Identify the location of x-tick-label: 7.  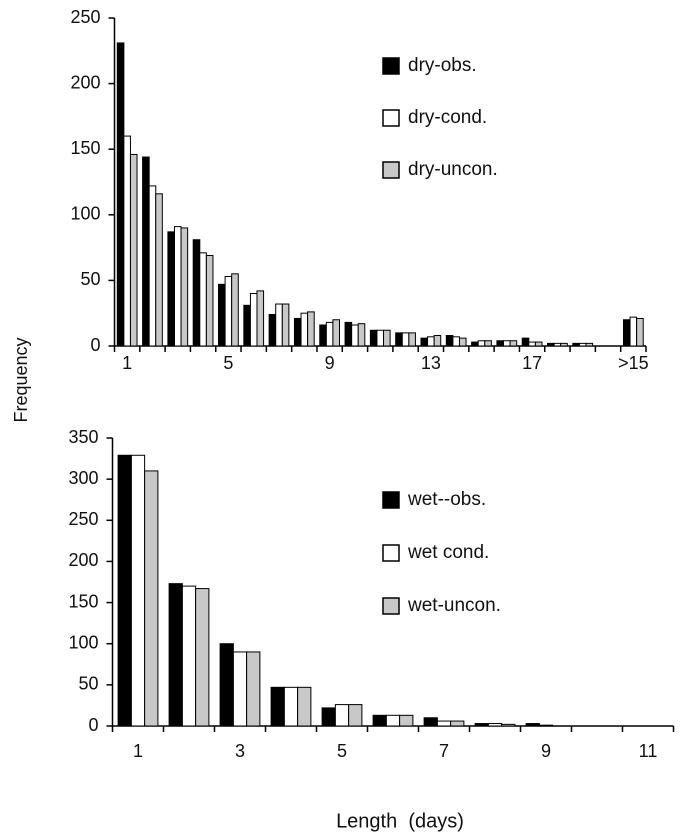
(444, 751).